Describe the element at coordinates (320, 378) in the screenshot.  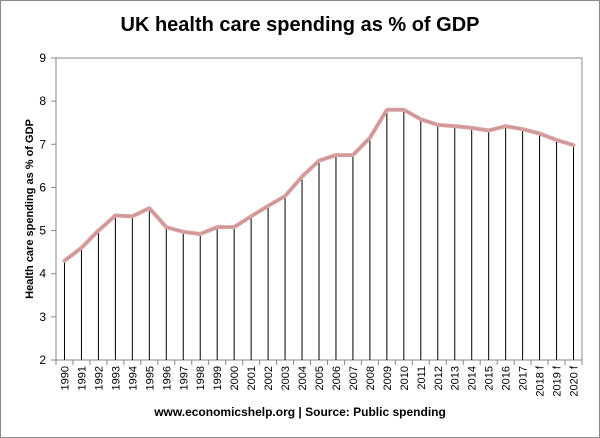
I see `x-tick-label: 2005` at that location.